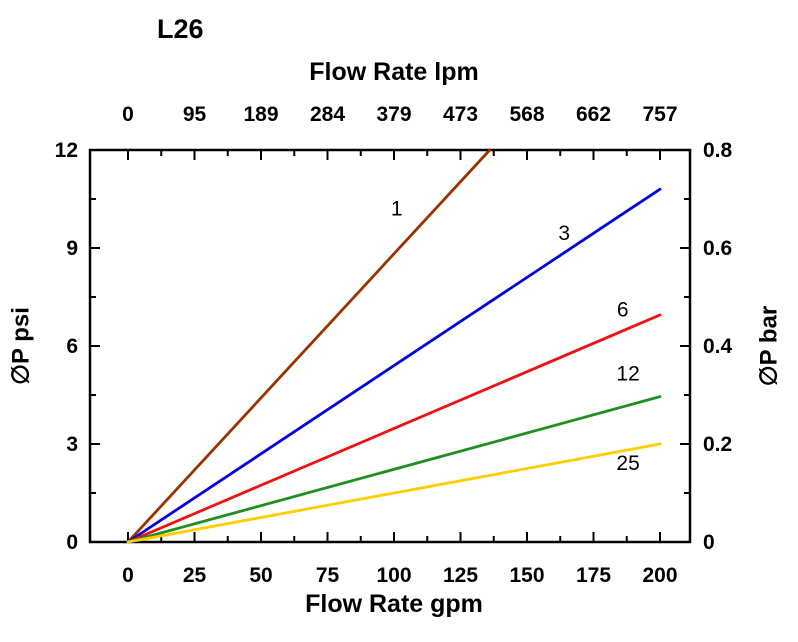  What do you see at coordinates (593, 114) in the screenshot?
I see `x-top-tick-label: 662` at bounding box center [593, 114].